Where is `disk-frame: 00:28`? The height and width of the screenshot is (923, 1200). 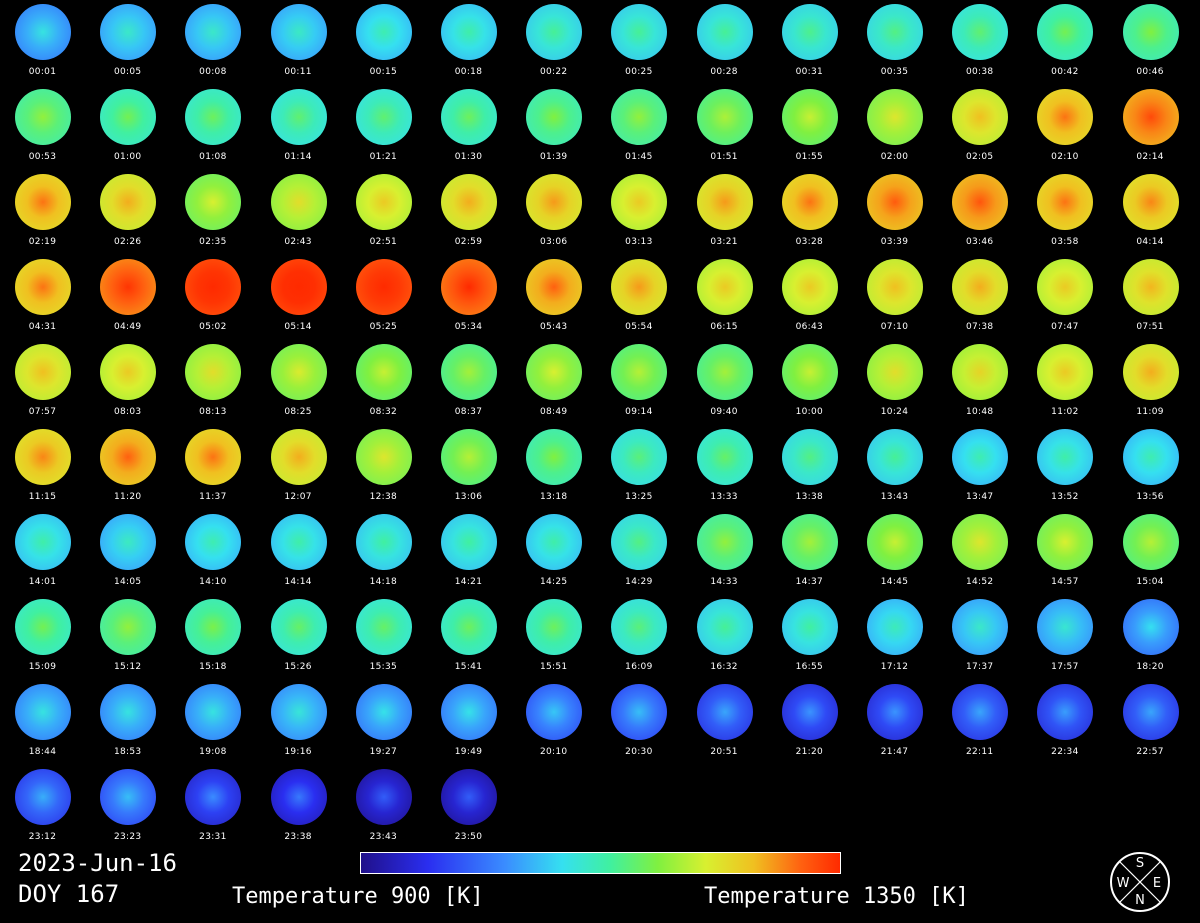 disk-frame: 00:28 is located at coordinates (724, 42).